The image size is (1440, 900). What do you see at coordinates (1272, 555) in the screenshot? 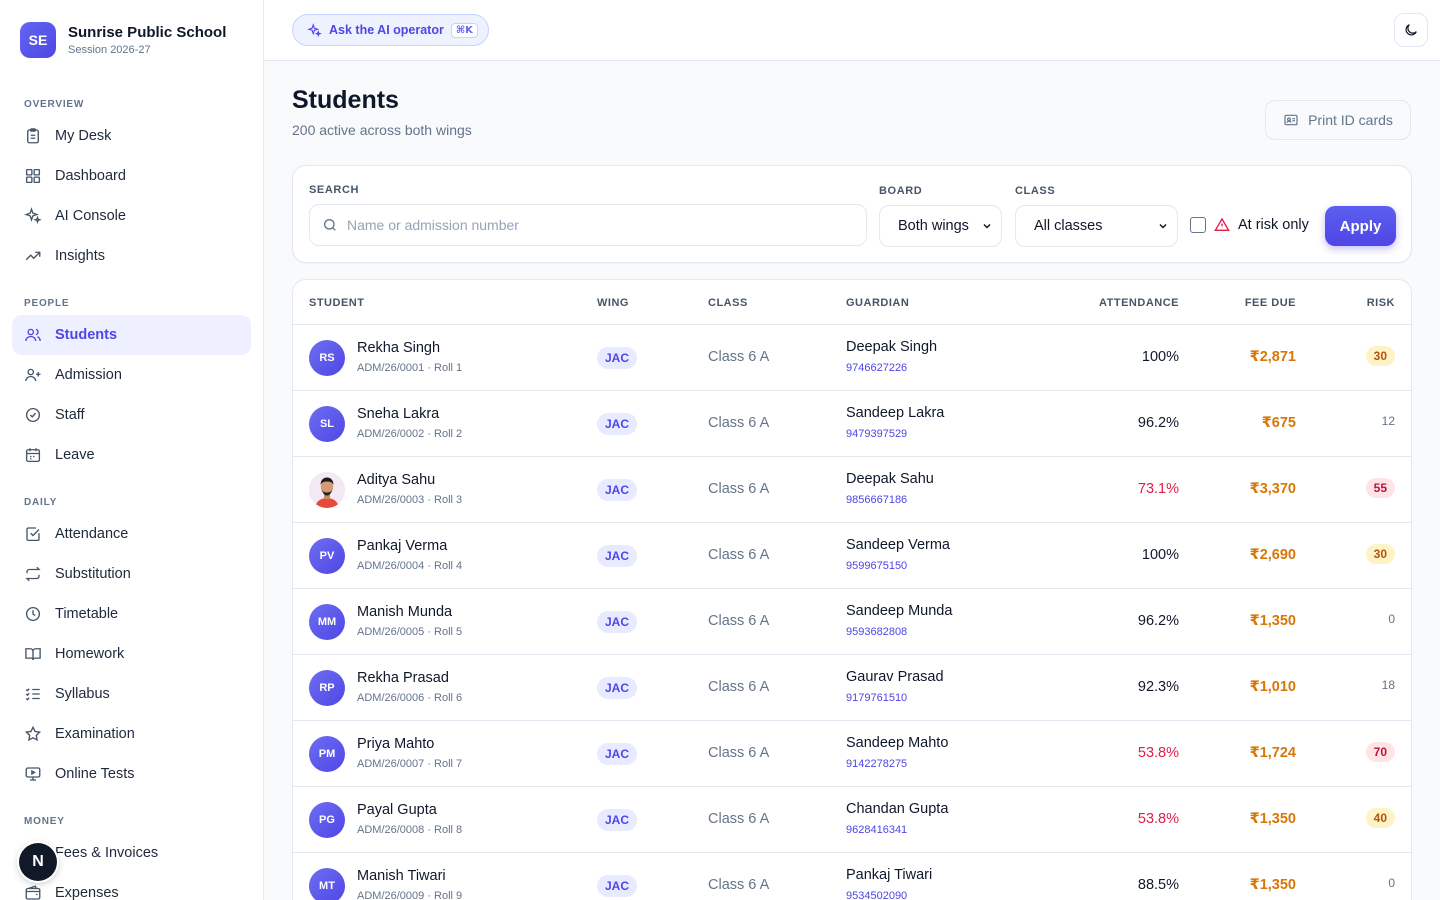
I see `fee-due-value: ₹2,690` at bounding box center [1272, 555].